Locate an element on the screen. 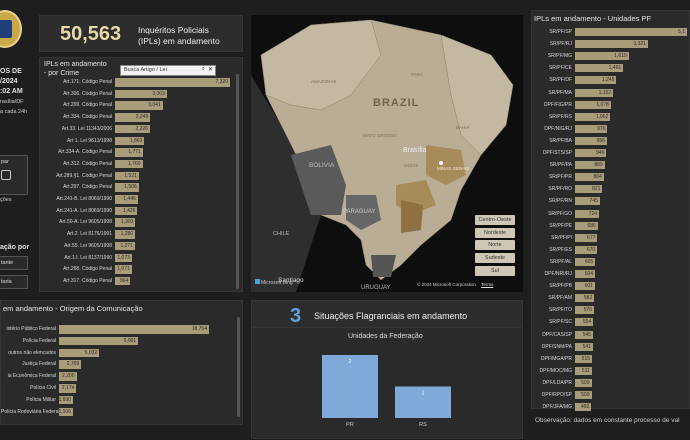 This screenshot has width=690, height=440. bar-label: Art.2. Lei 8176/1991 is located at coordinates (89, 234).